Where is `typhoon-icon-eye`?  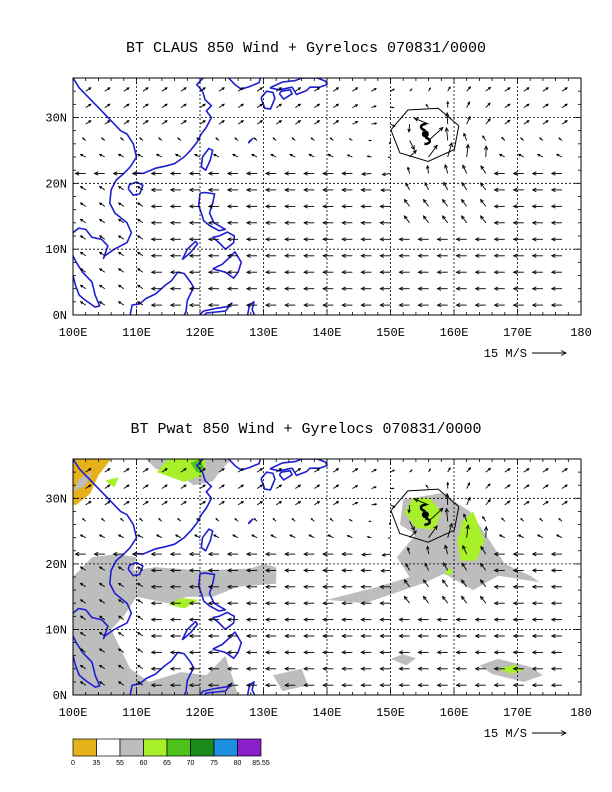
typhoon-icon-eye is located at coordinates (425, 134).